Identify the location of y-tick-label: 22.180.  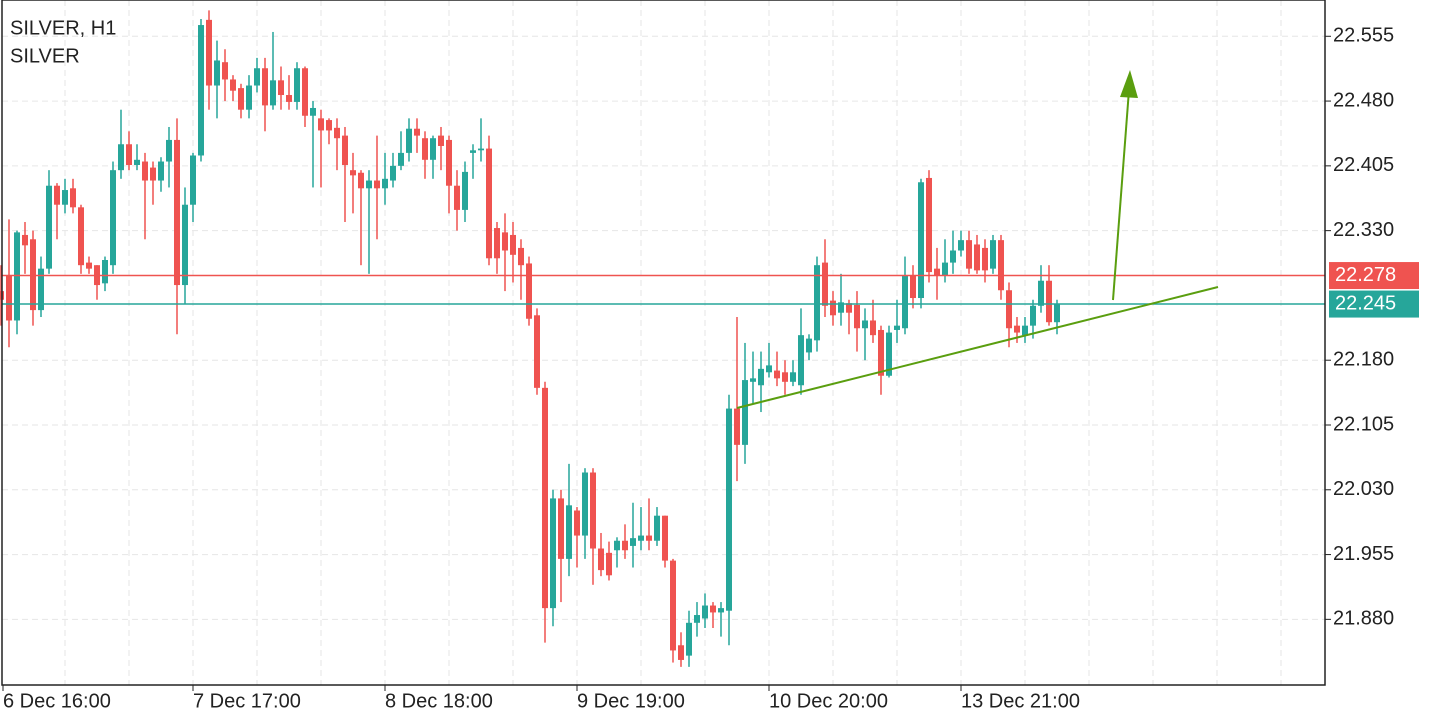
(1363, 359).